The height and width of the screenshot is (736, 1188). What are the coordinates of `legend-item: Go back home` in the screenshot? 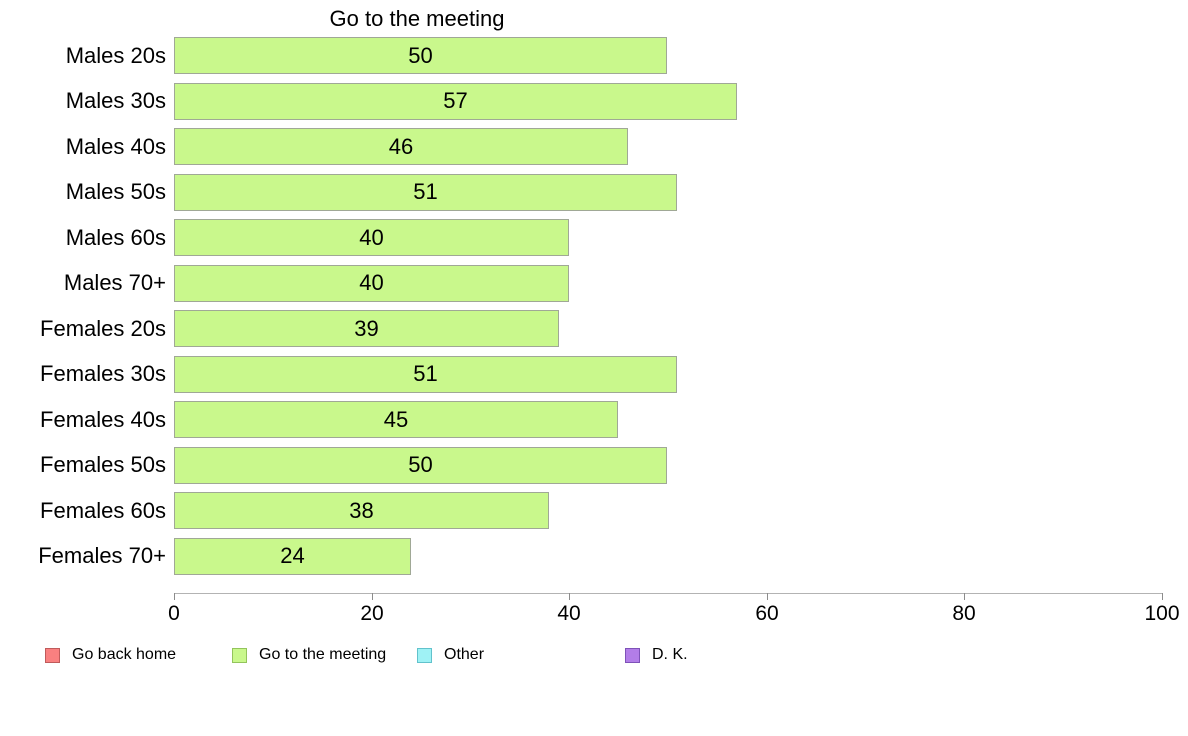 It's located at (110, 655).